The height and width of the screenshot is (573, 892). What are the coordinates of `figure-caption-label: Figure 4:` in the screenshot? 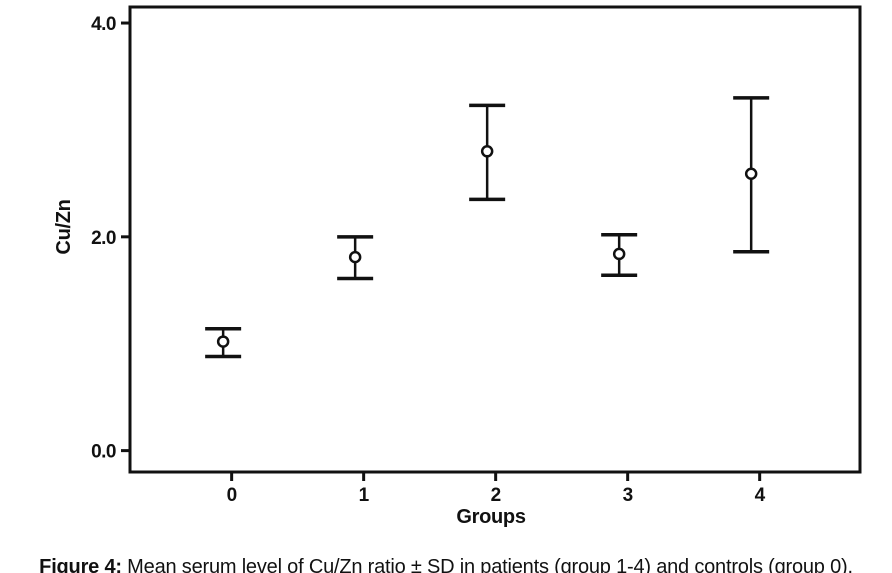 It's located at (80, 564).